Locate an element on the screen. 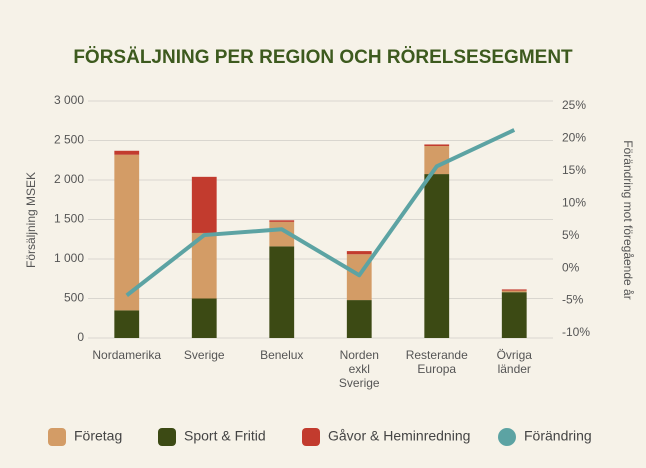 The image size is (646, 468). y2-tick-label: 10% is located at coordinates (574, 202).